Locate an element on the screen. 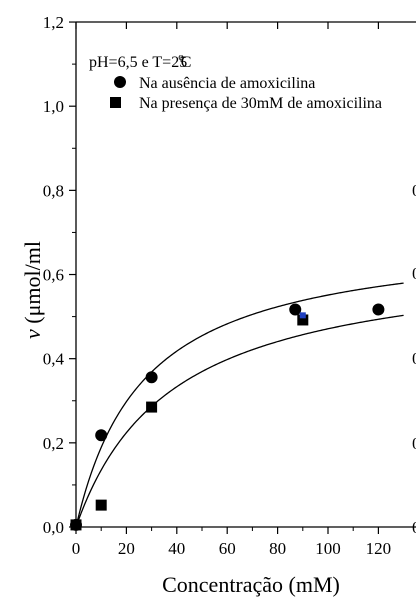 The height and width of the screenshot is (613, 416). y-axis-title: v (μmol/ml is located at coordinates (32, 290).